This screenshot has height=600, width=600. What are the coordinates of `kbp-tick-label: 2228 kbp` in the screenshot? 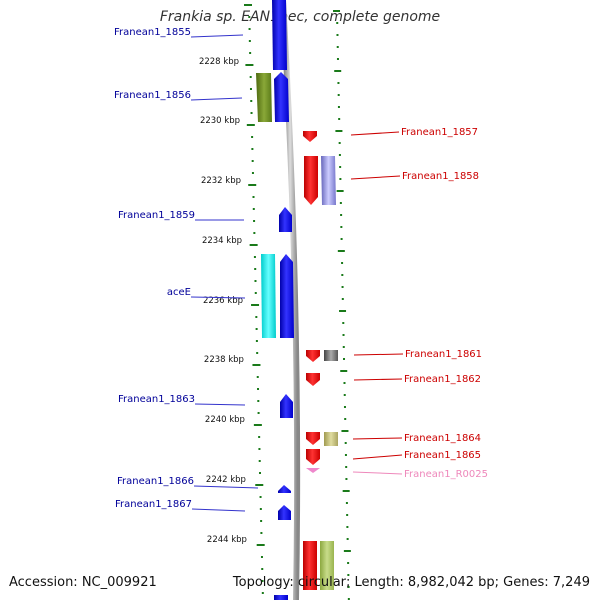 It's located at (219, 62).